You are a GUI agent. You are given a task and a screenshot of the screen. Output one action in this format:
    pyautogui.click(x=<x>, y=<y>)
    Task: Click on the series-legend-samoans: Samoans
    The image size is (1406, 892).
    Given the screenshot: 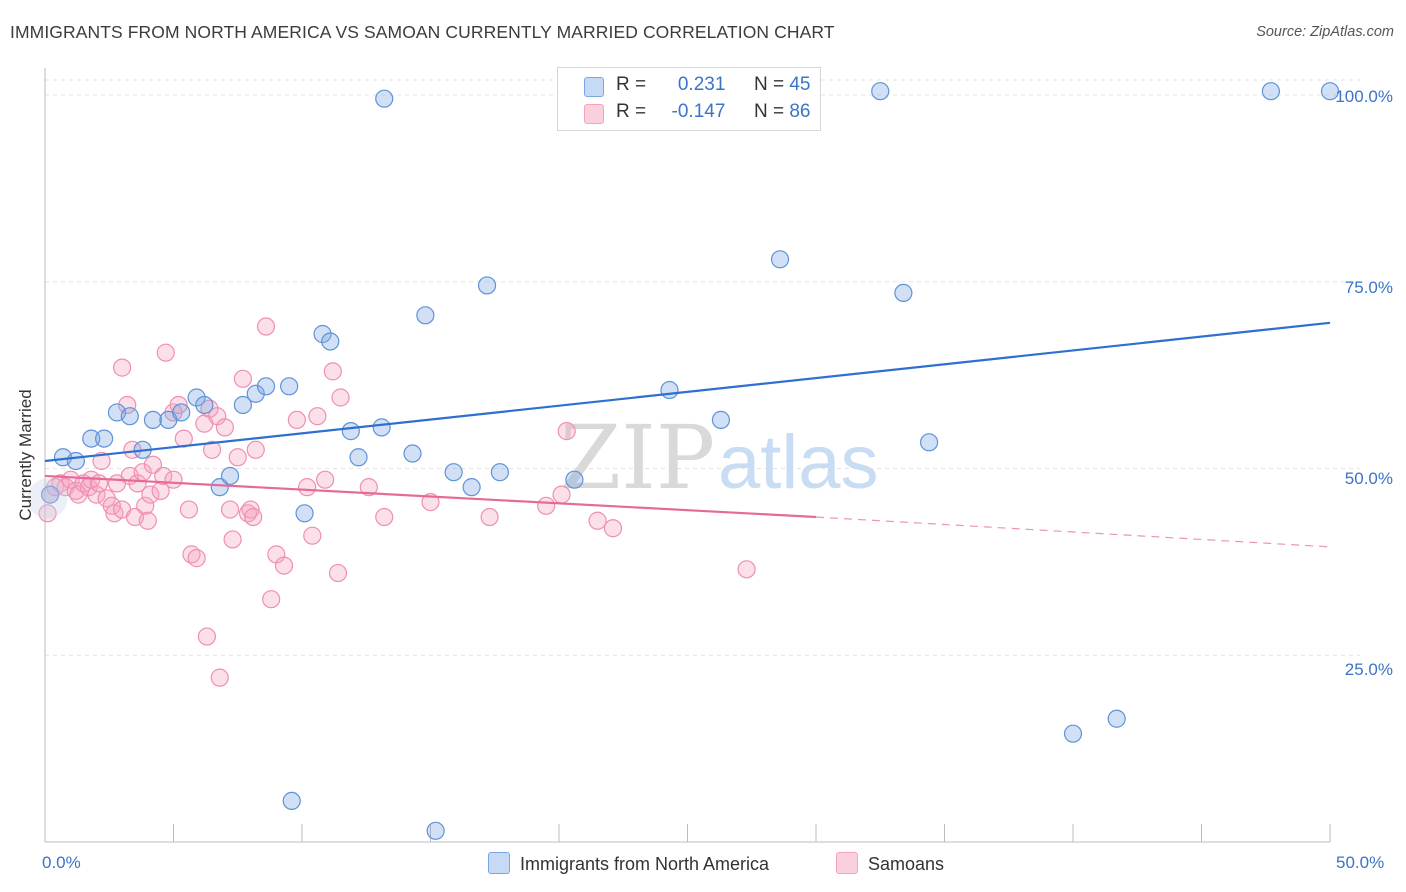 What is the action you would take?
    pyautogui.click(x=890, y=863)
    